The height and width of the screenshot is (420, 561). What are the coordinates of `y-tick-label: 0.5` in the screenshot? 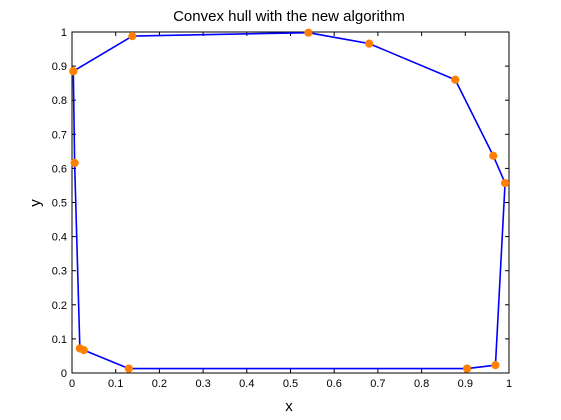 It's located at (59, 204).